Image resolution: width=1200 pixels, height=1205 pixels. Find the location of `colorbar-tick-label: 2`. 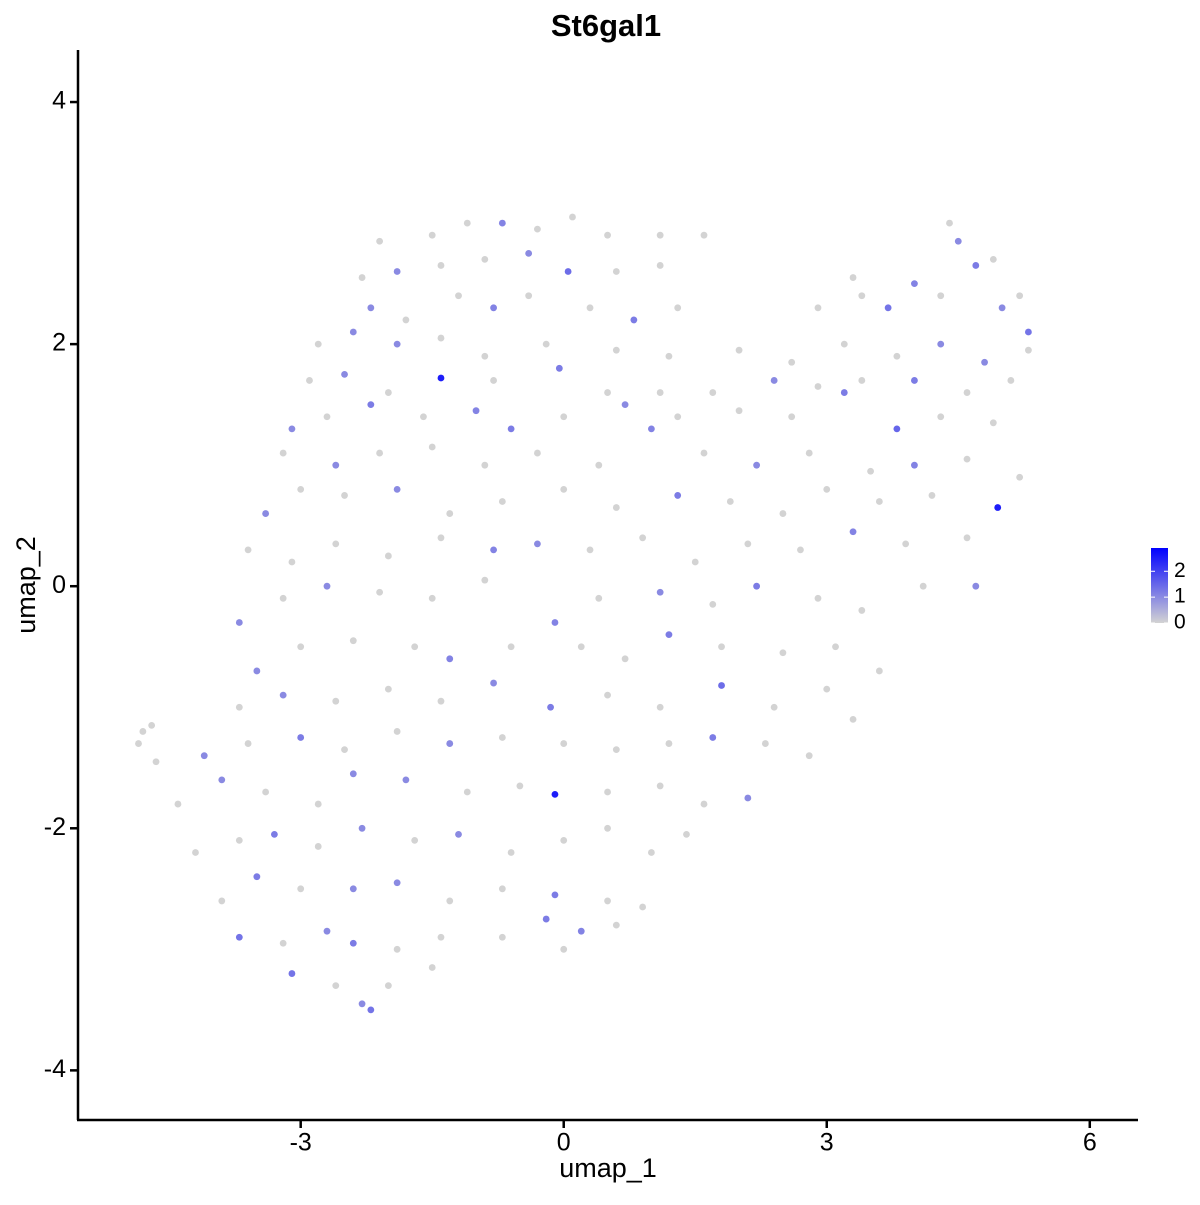

colorbar-tick-label: 2 is located at coordinates (1180, 570).